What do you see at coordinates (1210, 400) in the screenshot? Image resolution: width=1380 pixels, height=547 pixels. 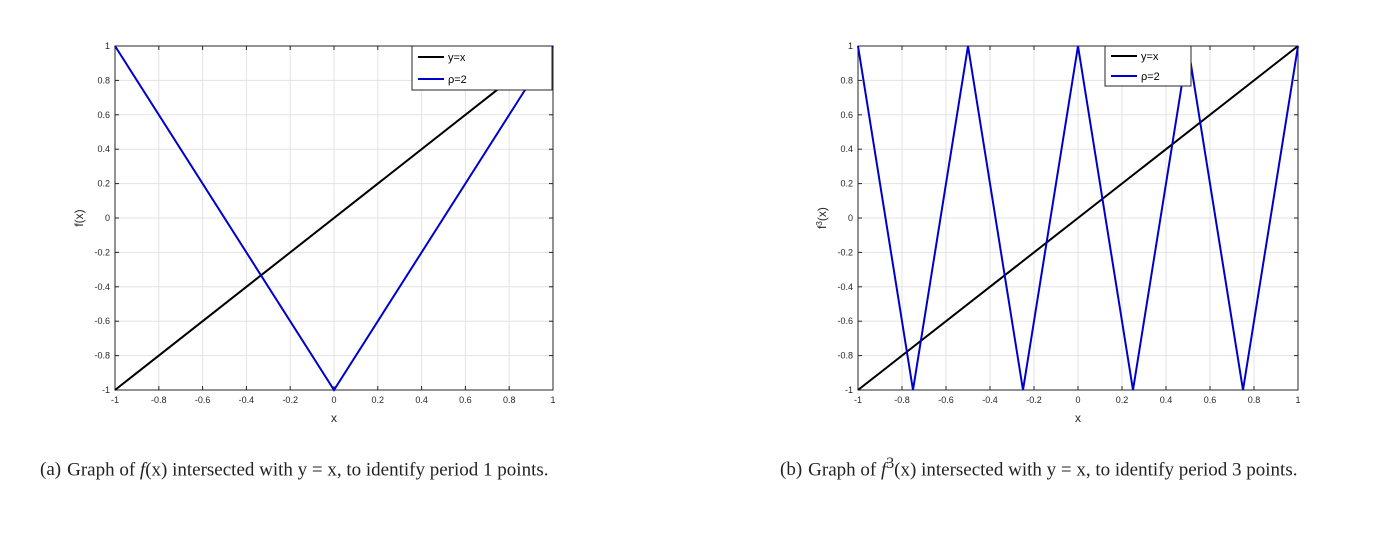 I see `x-tick-label-b-8: 0.6` at bounding box center [1210, 400].